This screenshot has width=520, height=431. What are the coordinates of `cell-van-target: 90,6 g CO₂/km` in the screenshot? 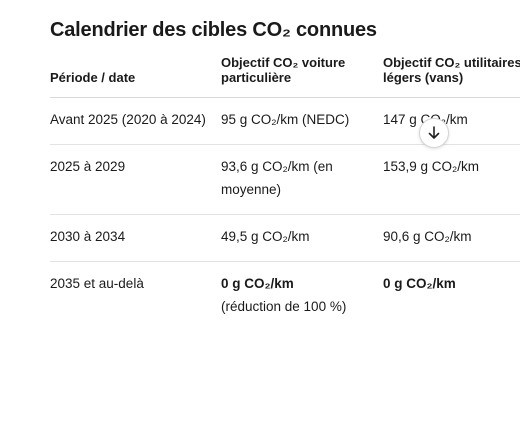 It's located at (451, 238).